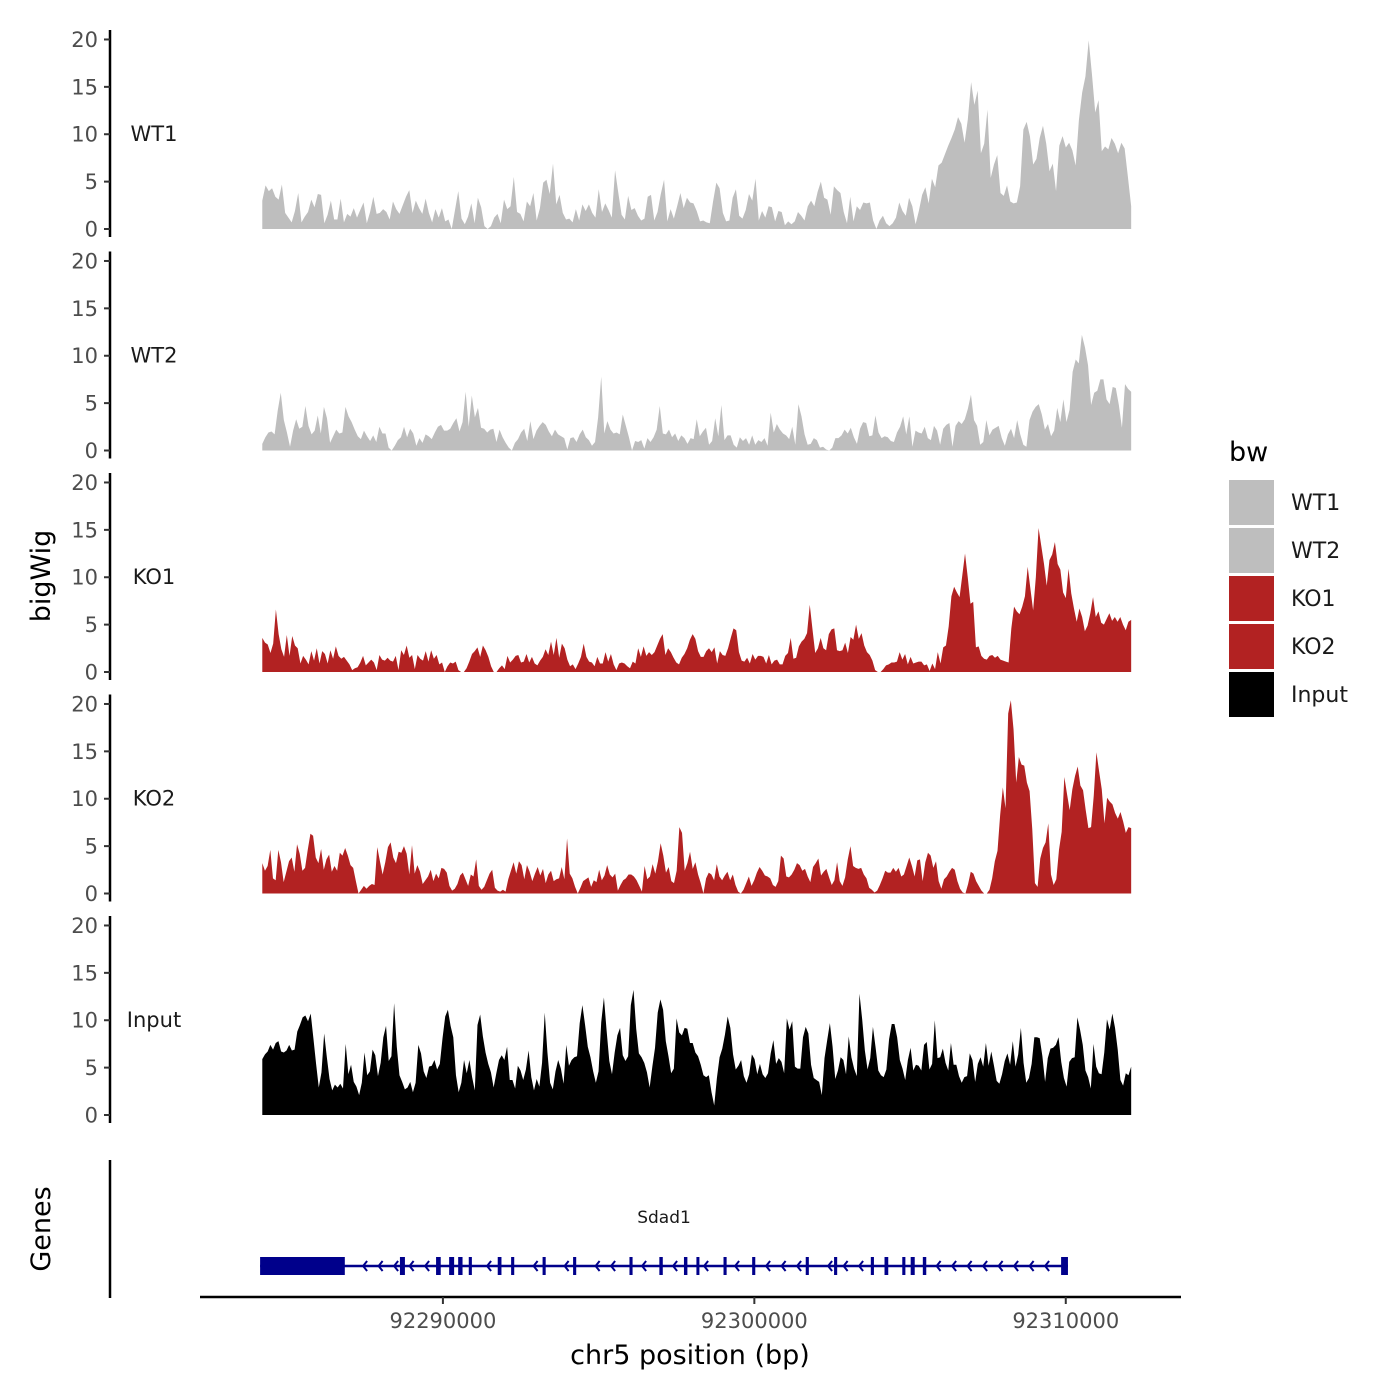 Image resolution: width=1400 pixels, height=1400 pixels. What do you see at coordinates (1251, 598) in the screenshot?
I see `legend-key-ko1` at bounding box center [1251, 598].